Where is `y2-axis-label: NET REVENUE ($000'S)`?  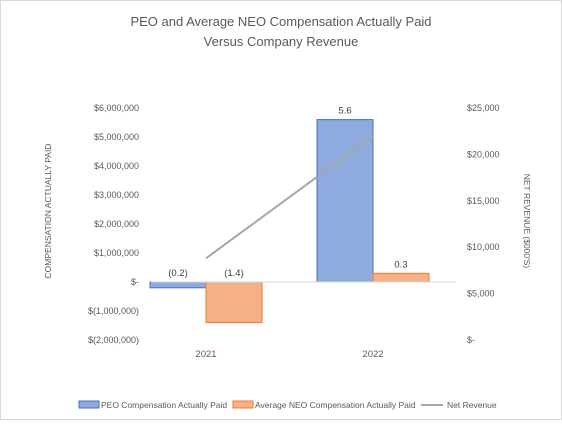 y2-axis-label: NET REVENUE ($000'S) is located at coordinates (527, 221).